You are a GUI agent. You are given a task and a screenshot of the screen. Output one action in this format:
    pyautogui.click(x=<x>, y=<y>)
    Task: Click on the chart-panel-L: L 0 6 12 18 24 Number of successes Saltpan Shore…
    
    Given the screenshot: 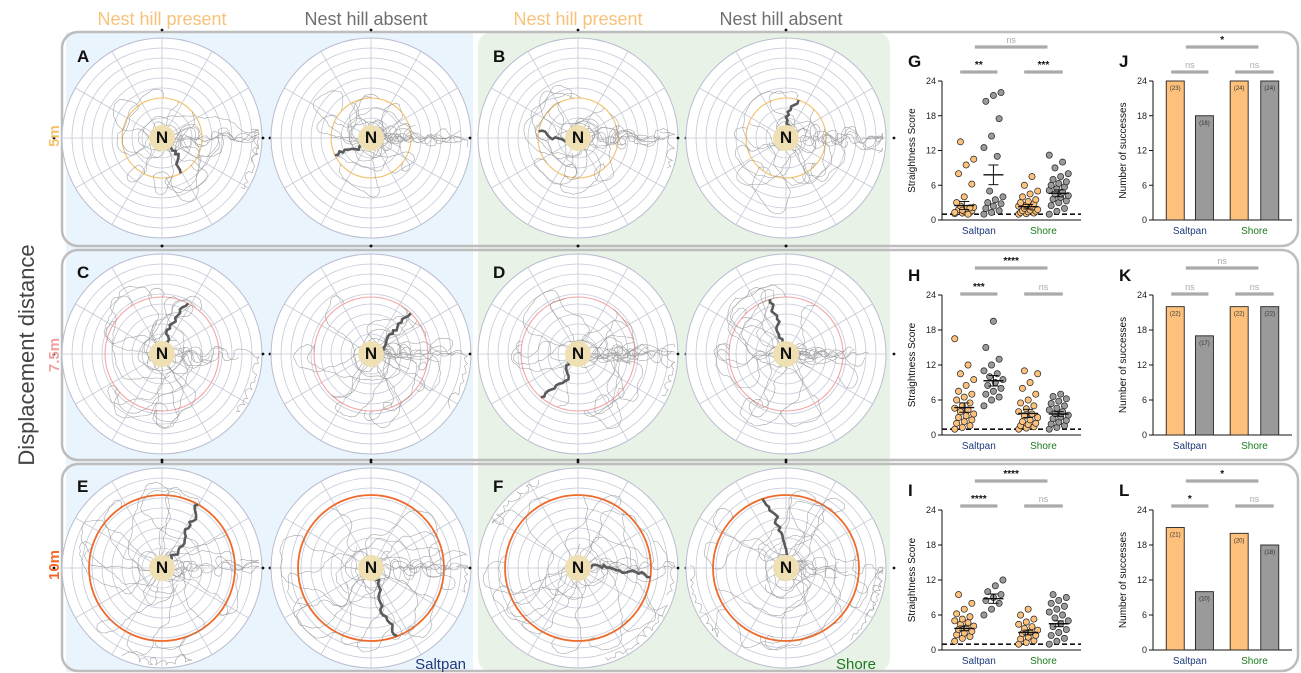 What is the action you would take?
    pyautogui.click(x=1205, y=568)
    